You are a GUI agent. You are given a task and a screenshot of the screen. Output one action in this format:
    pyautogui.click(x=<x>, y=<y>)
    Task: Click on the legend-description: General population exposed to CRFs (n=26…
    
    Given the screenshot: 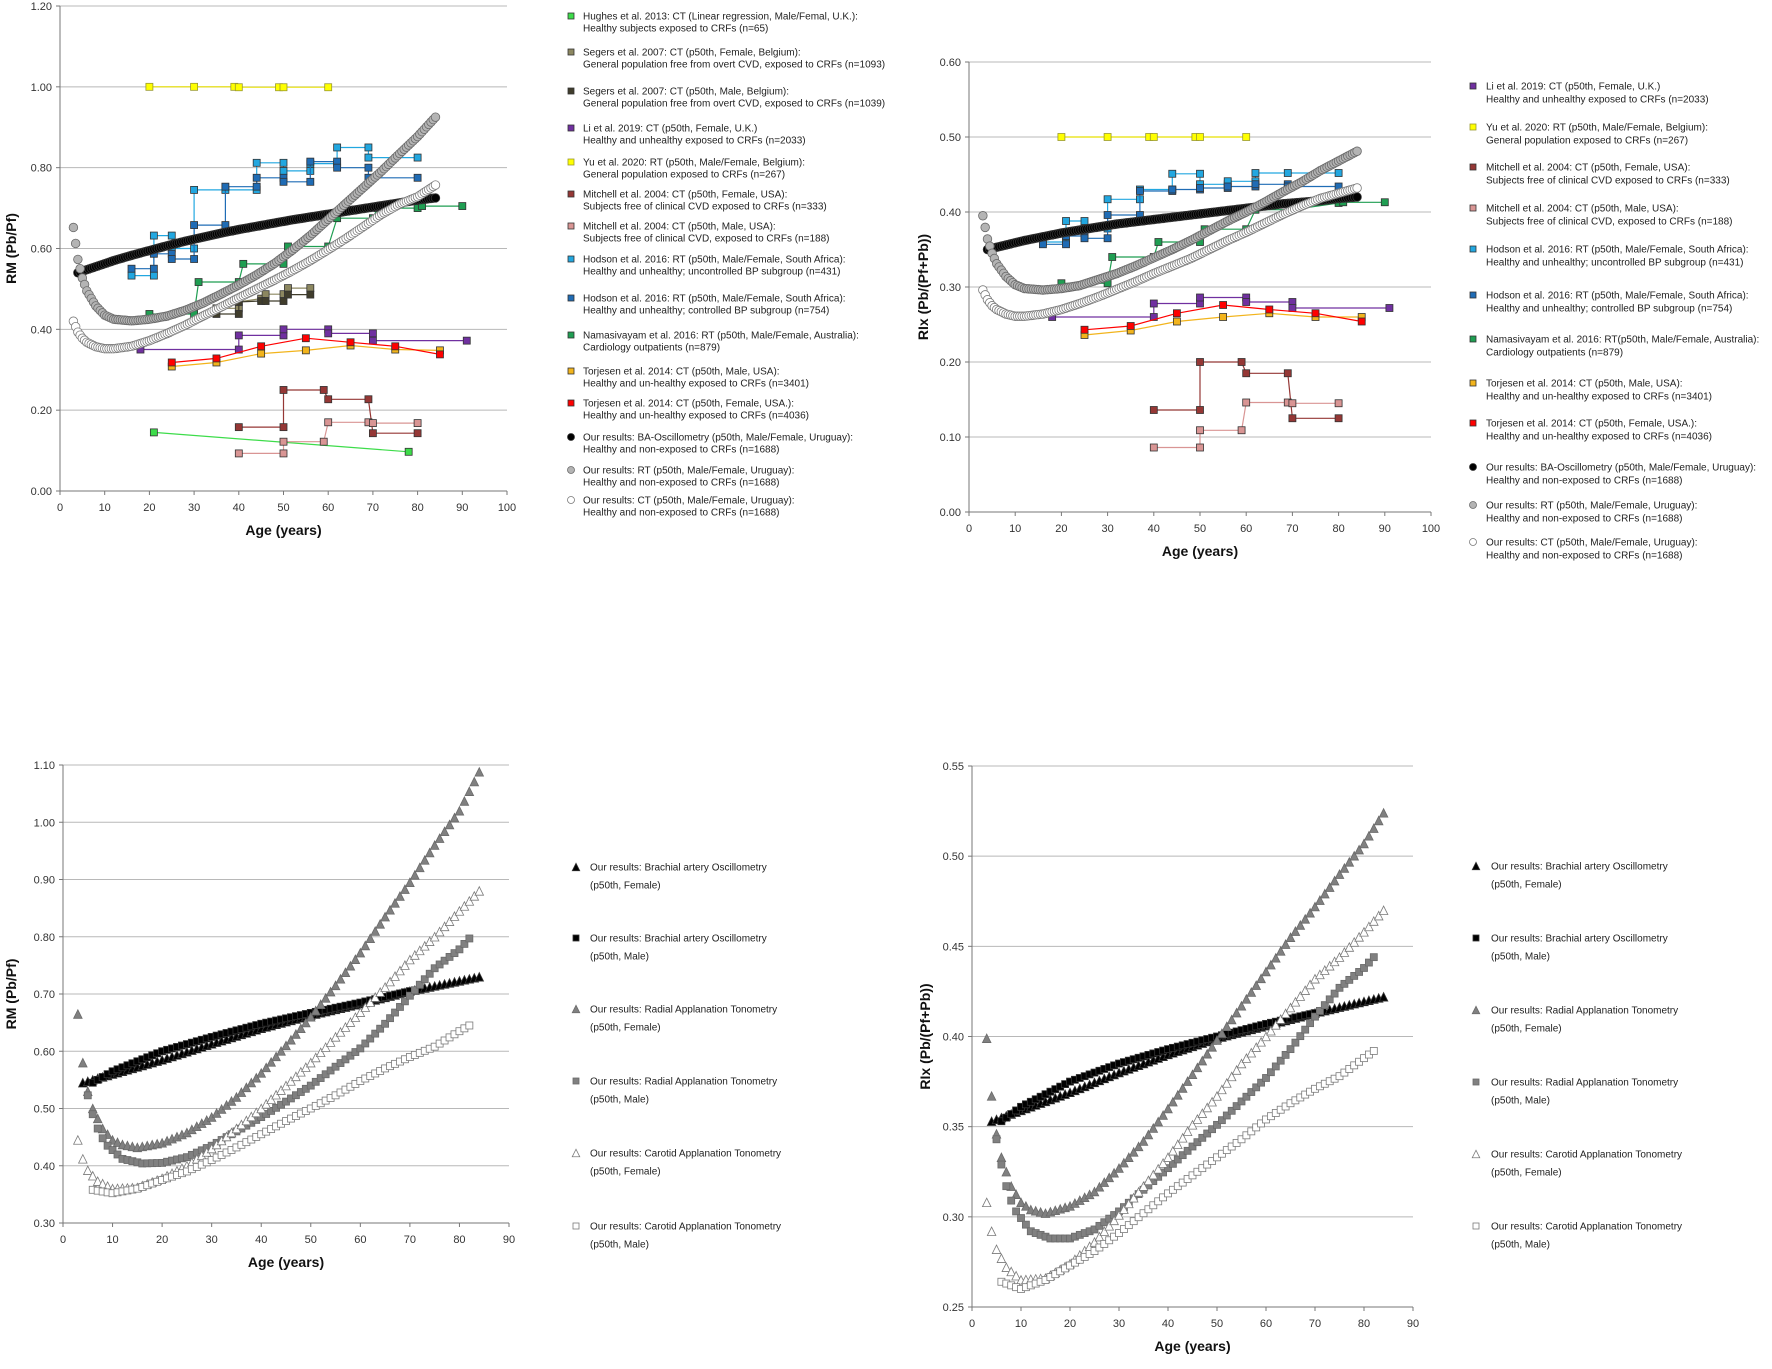 What is the action you would take?
    pyautogui.click(x=684, y=175)
    